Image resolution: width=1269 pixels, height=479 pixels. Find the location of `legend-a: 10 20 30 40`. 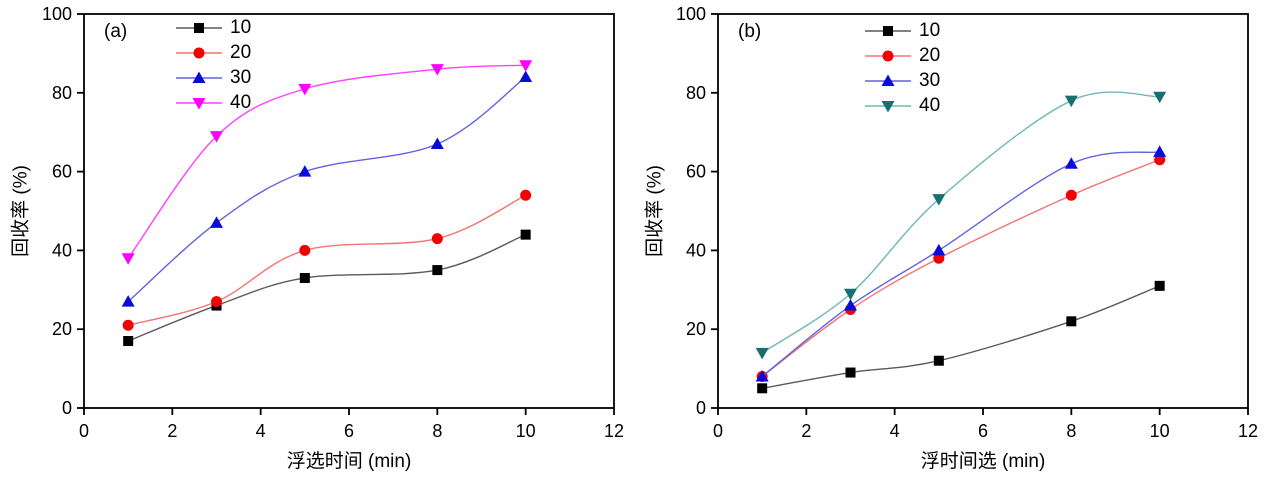

legend-a: 10 20 30 40 is located at coordinates (213, 65).